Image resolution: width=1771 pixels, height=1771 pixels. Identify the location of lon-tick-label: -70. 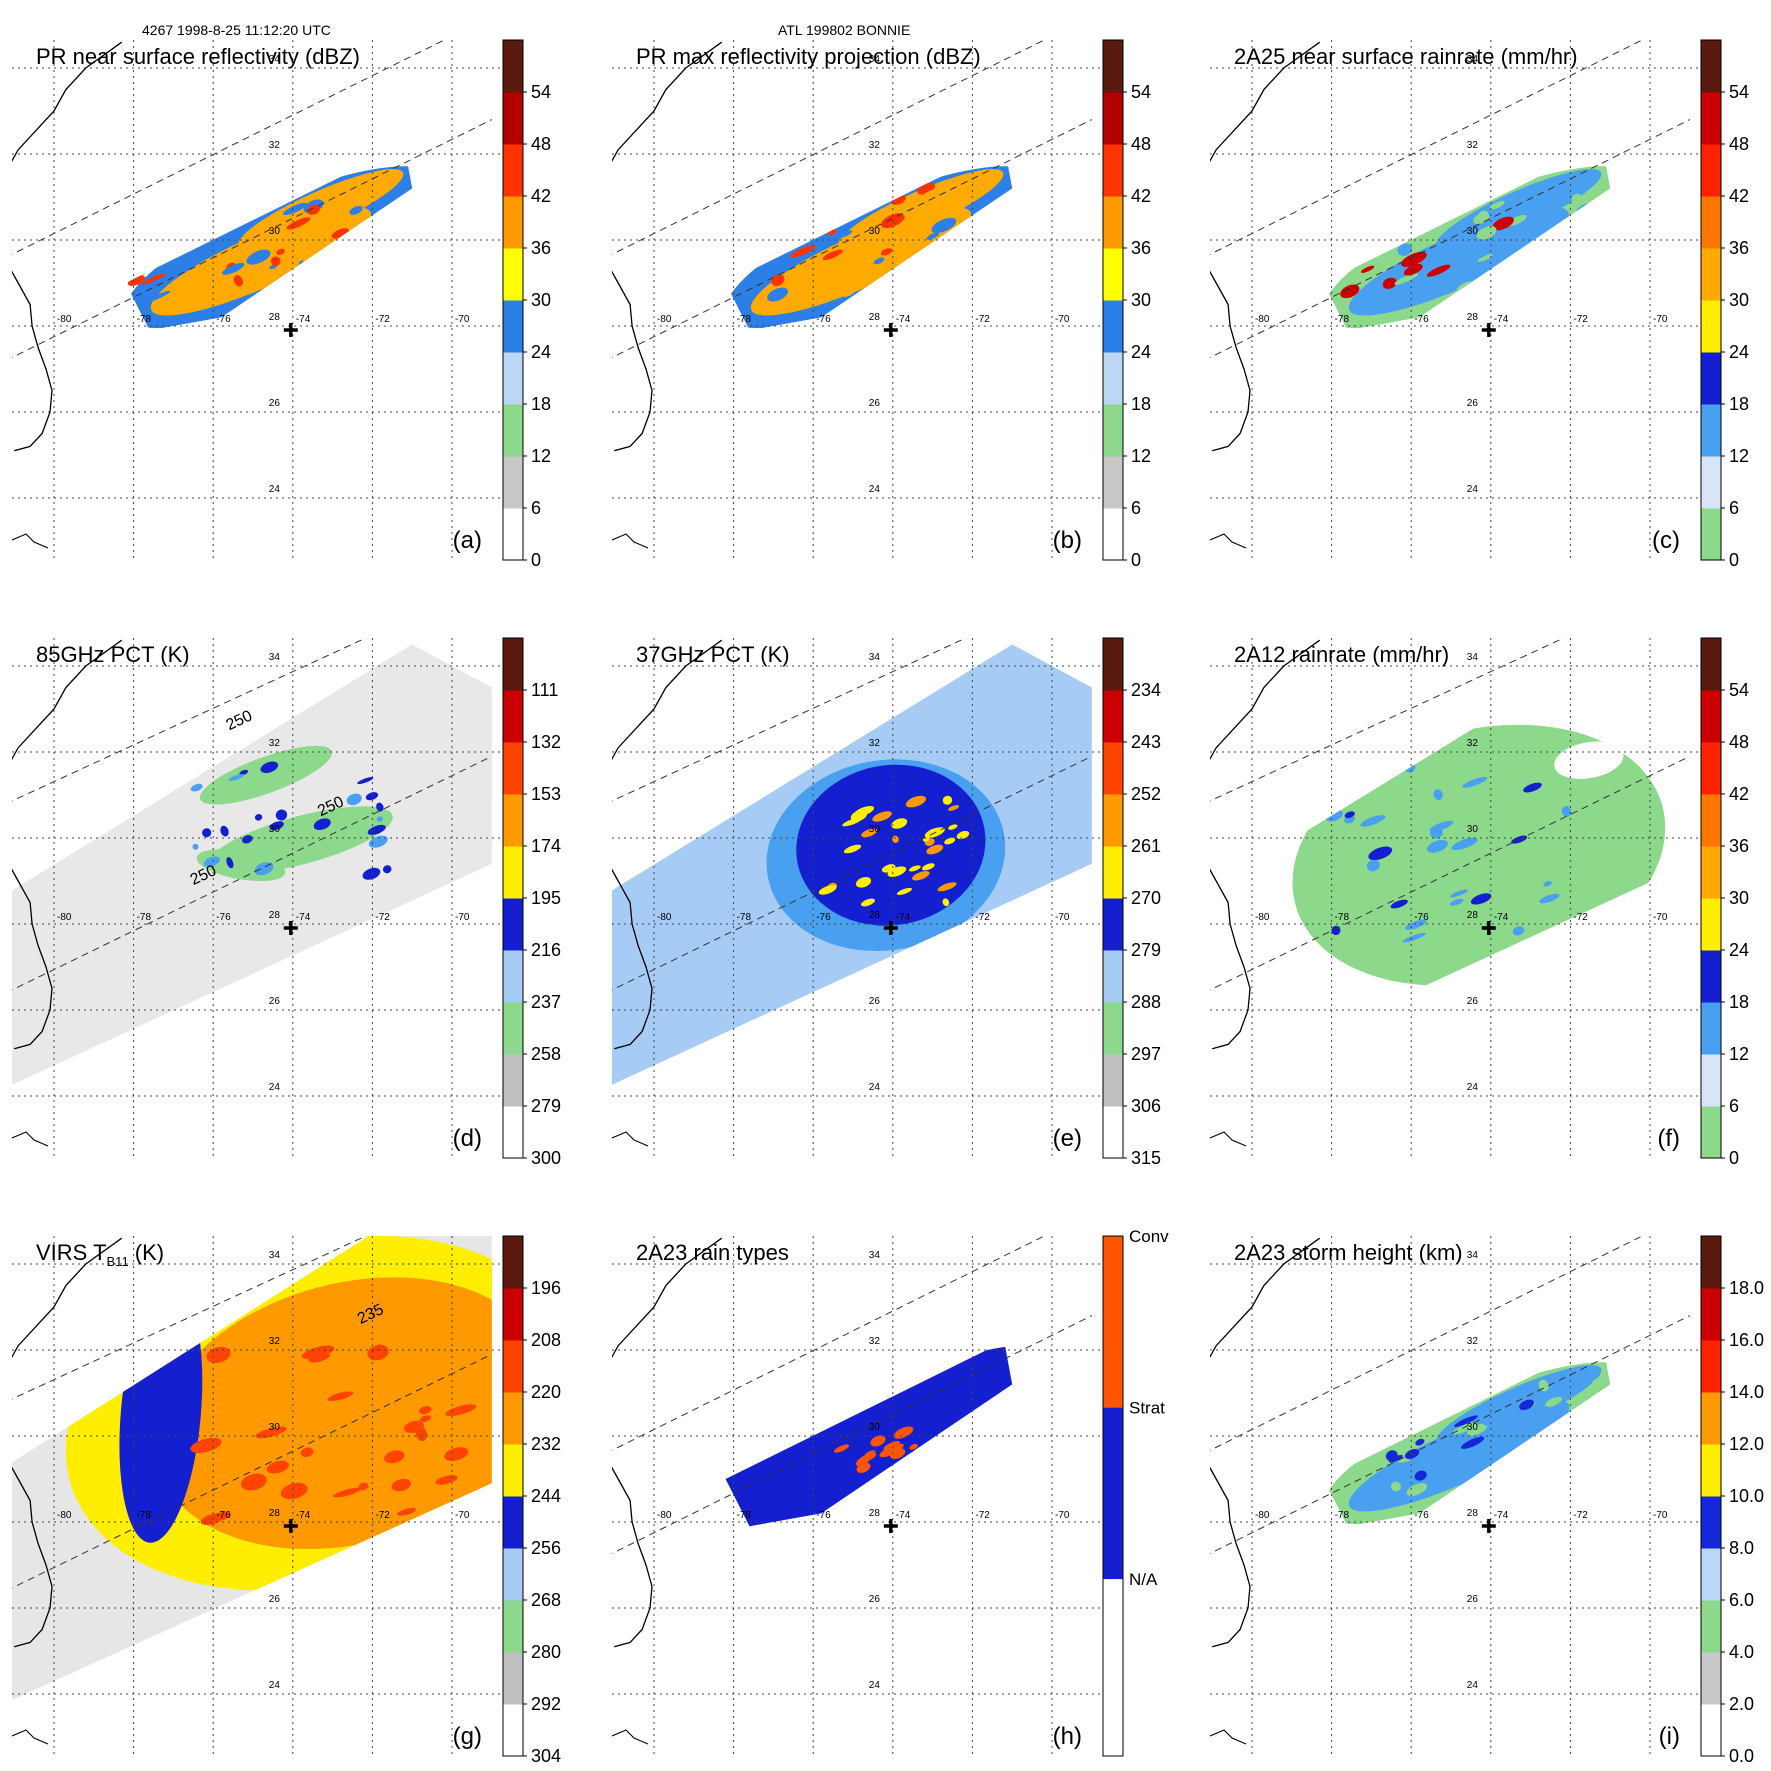
(1660, 1515).